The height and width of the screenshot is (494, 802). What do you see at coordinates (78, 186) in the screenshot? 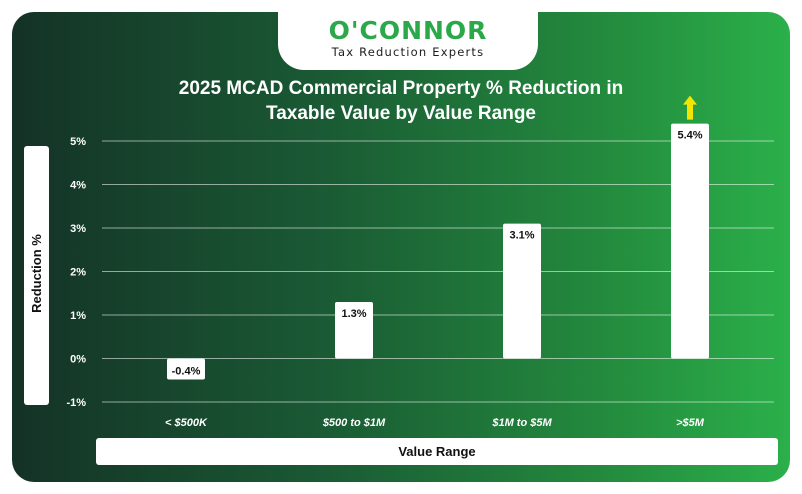
I see `y-tick-label: 4%` at bounding box center [78, 186].